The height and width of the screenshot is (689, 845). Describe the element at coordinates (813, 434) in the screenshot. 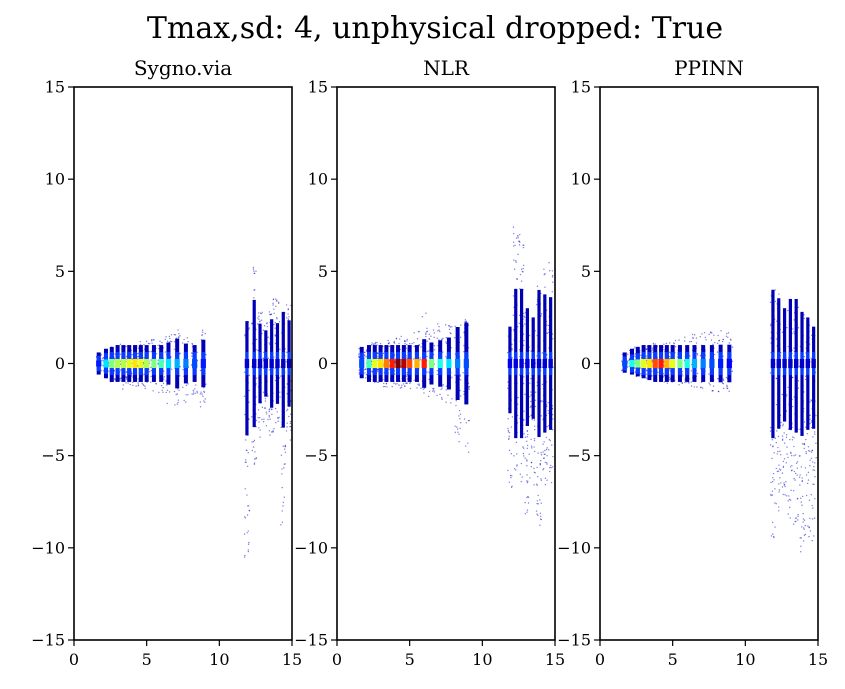

I see `data-column` at that location.